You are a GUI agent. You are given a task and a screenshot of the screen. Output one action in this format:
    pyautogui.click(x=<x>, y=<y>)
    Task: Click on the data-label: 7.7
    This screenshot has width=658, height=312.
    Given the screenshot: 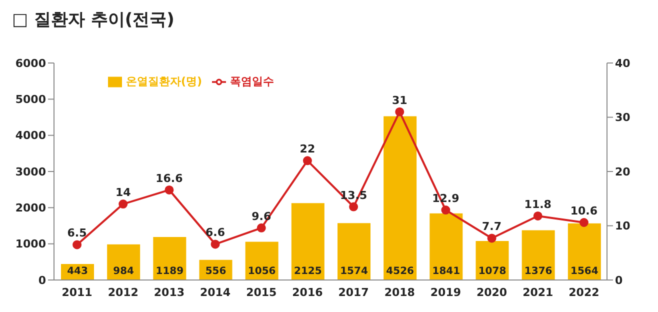 What is the action you would take?
    pyautogui.click(x=492, y=227)
    